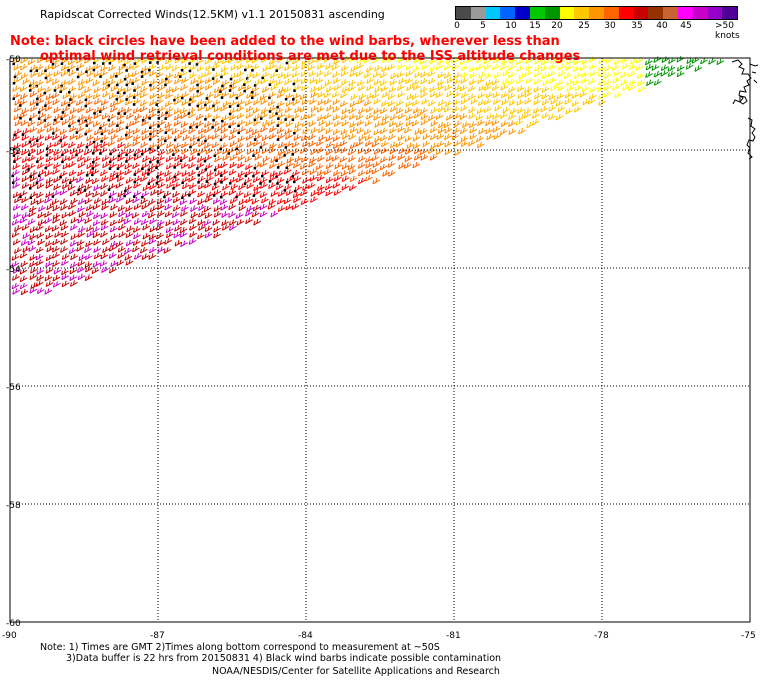 Image resolution: width=760 pixels, height=688 pixels. Describe the element at coordinates (730, 13) in the screenshot. I see `colorbar-swatch` at that location.